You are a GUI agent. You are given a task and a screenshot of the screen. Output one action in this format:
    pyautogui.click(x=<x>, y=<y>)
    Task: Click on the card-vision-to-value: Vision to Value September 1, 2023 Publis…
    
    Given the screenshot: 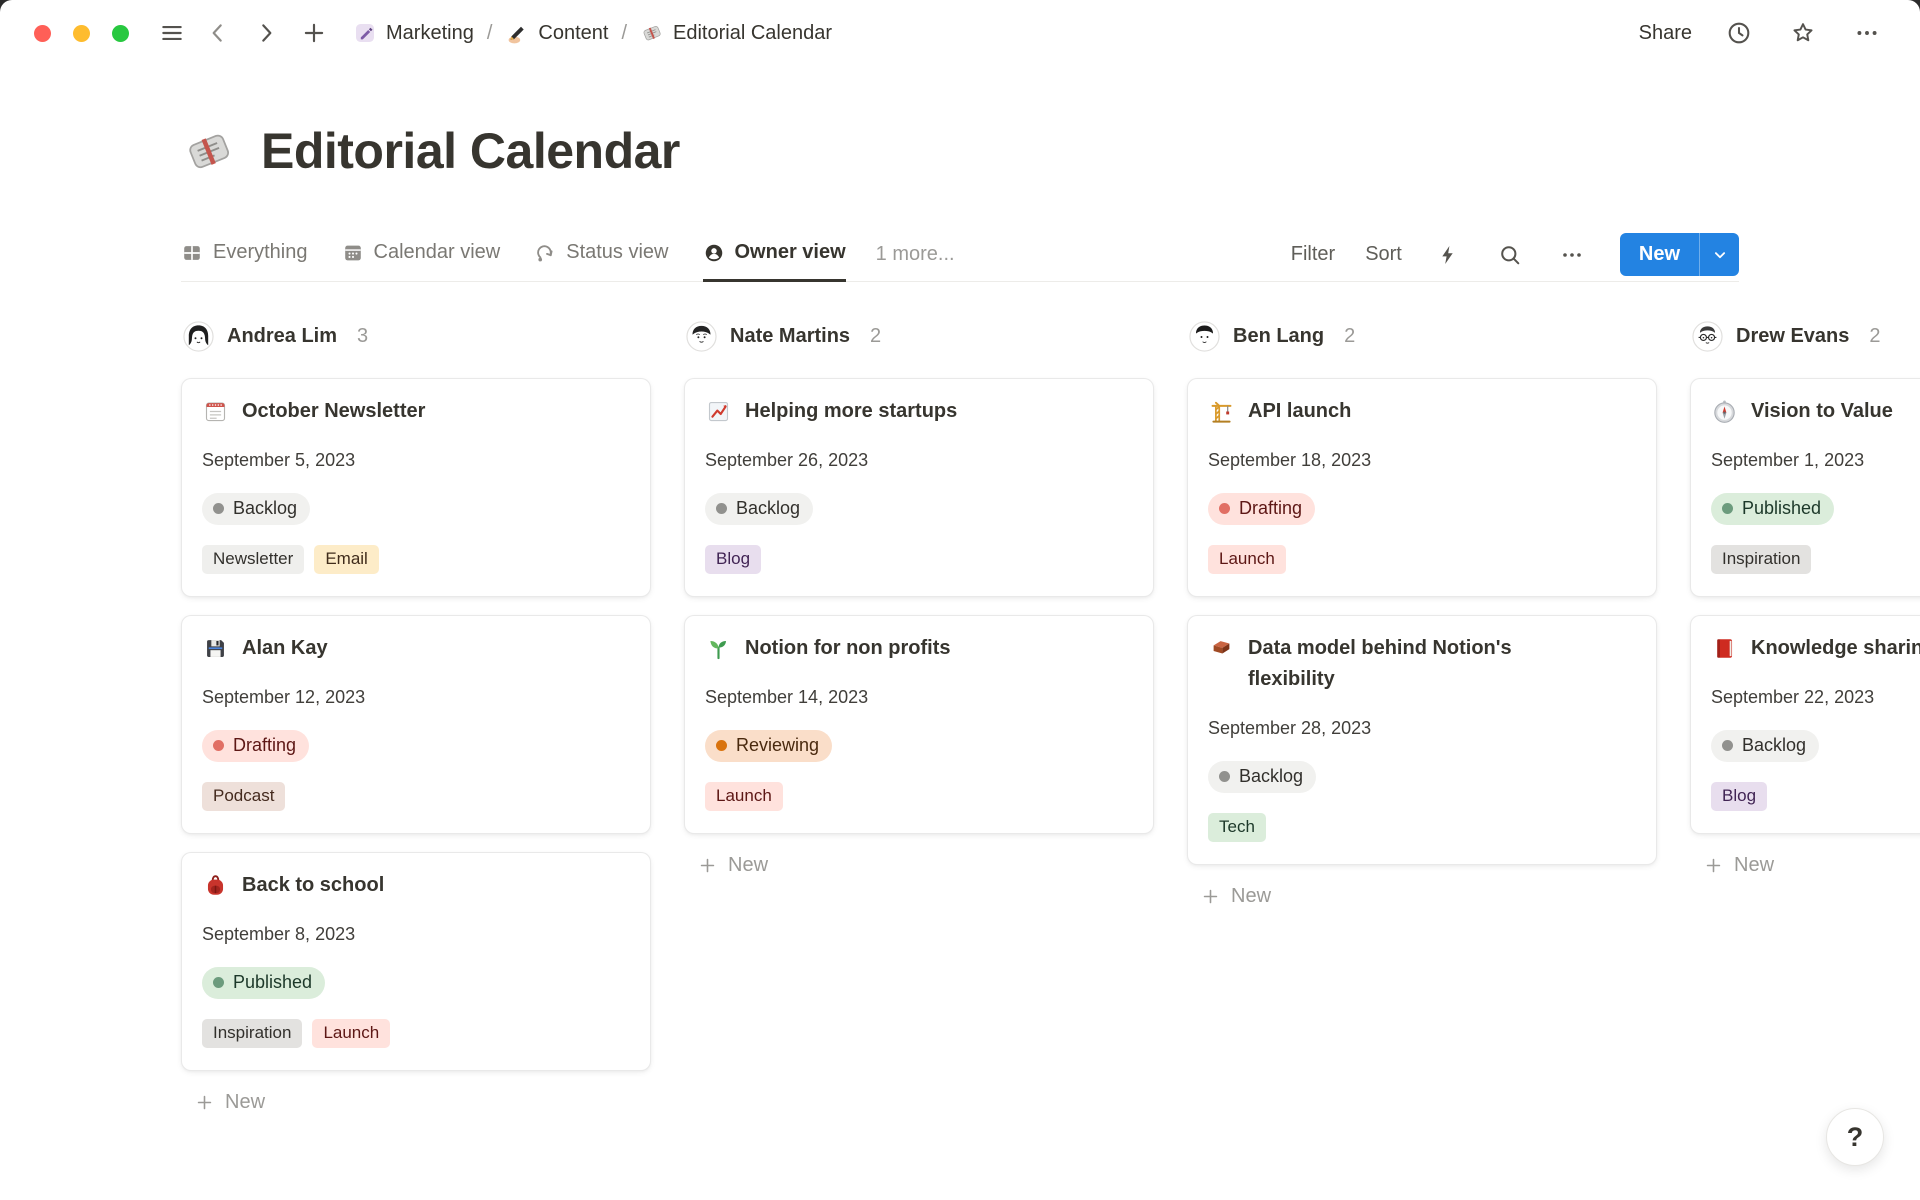 What is the action you would take?
    pyautogui.click(x=1805, y=487)
    